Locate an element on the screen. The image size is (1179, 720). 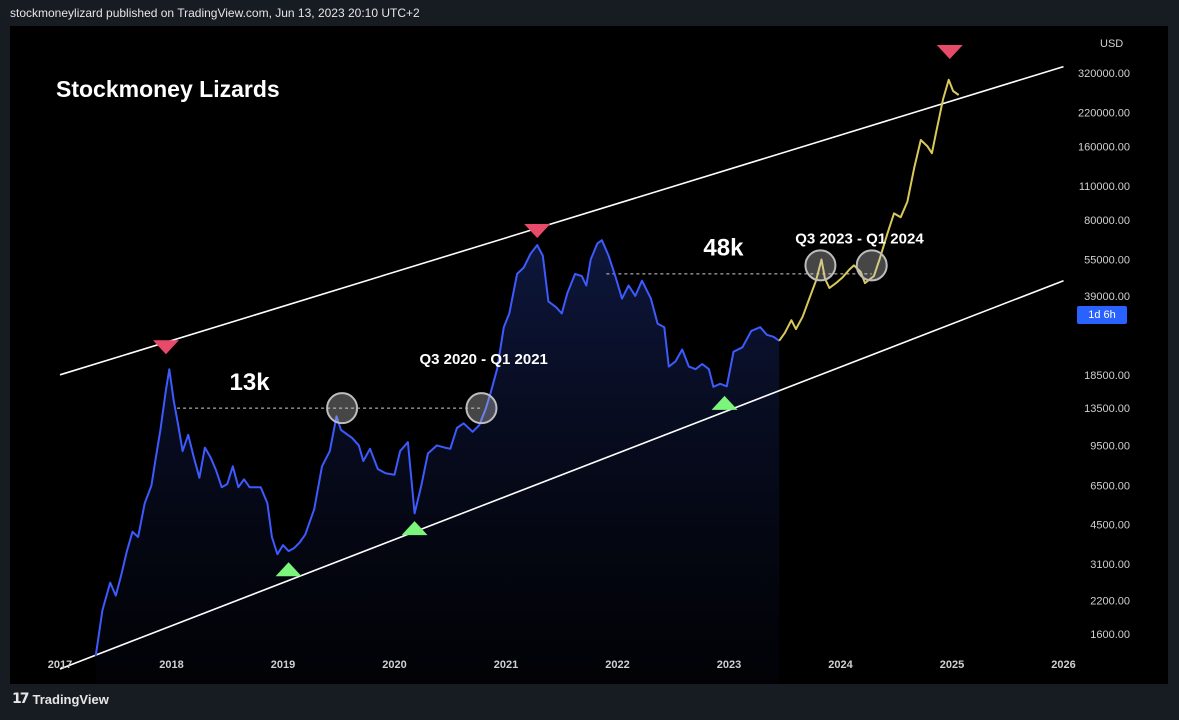
y-tick-label: 320000.00 is located at coordinates (1104, 74).